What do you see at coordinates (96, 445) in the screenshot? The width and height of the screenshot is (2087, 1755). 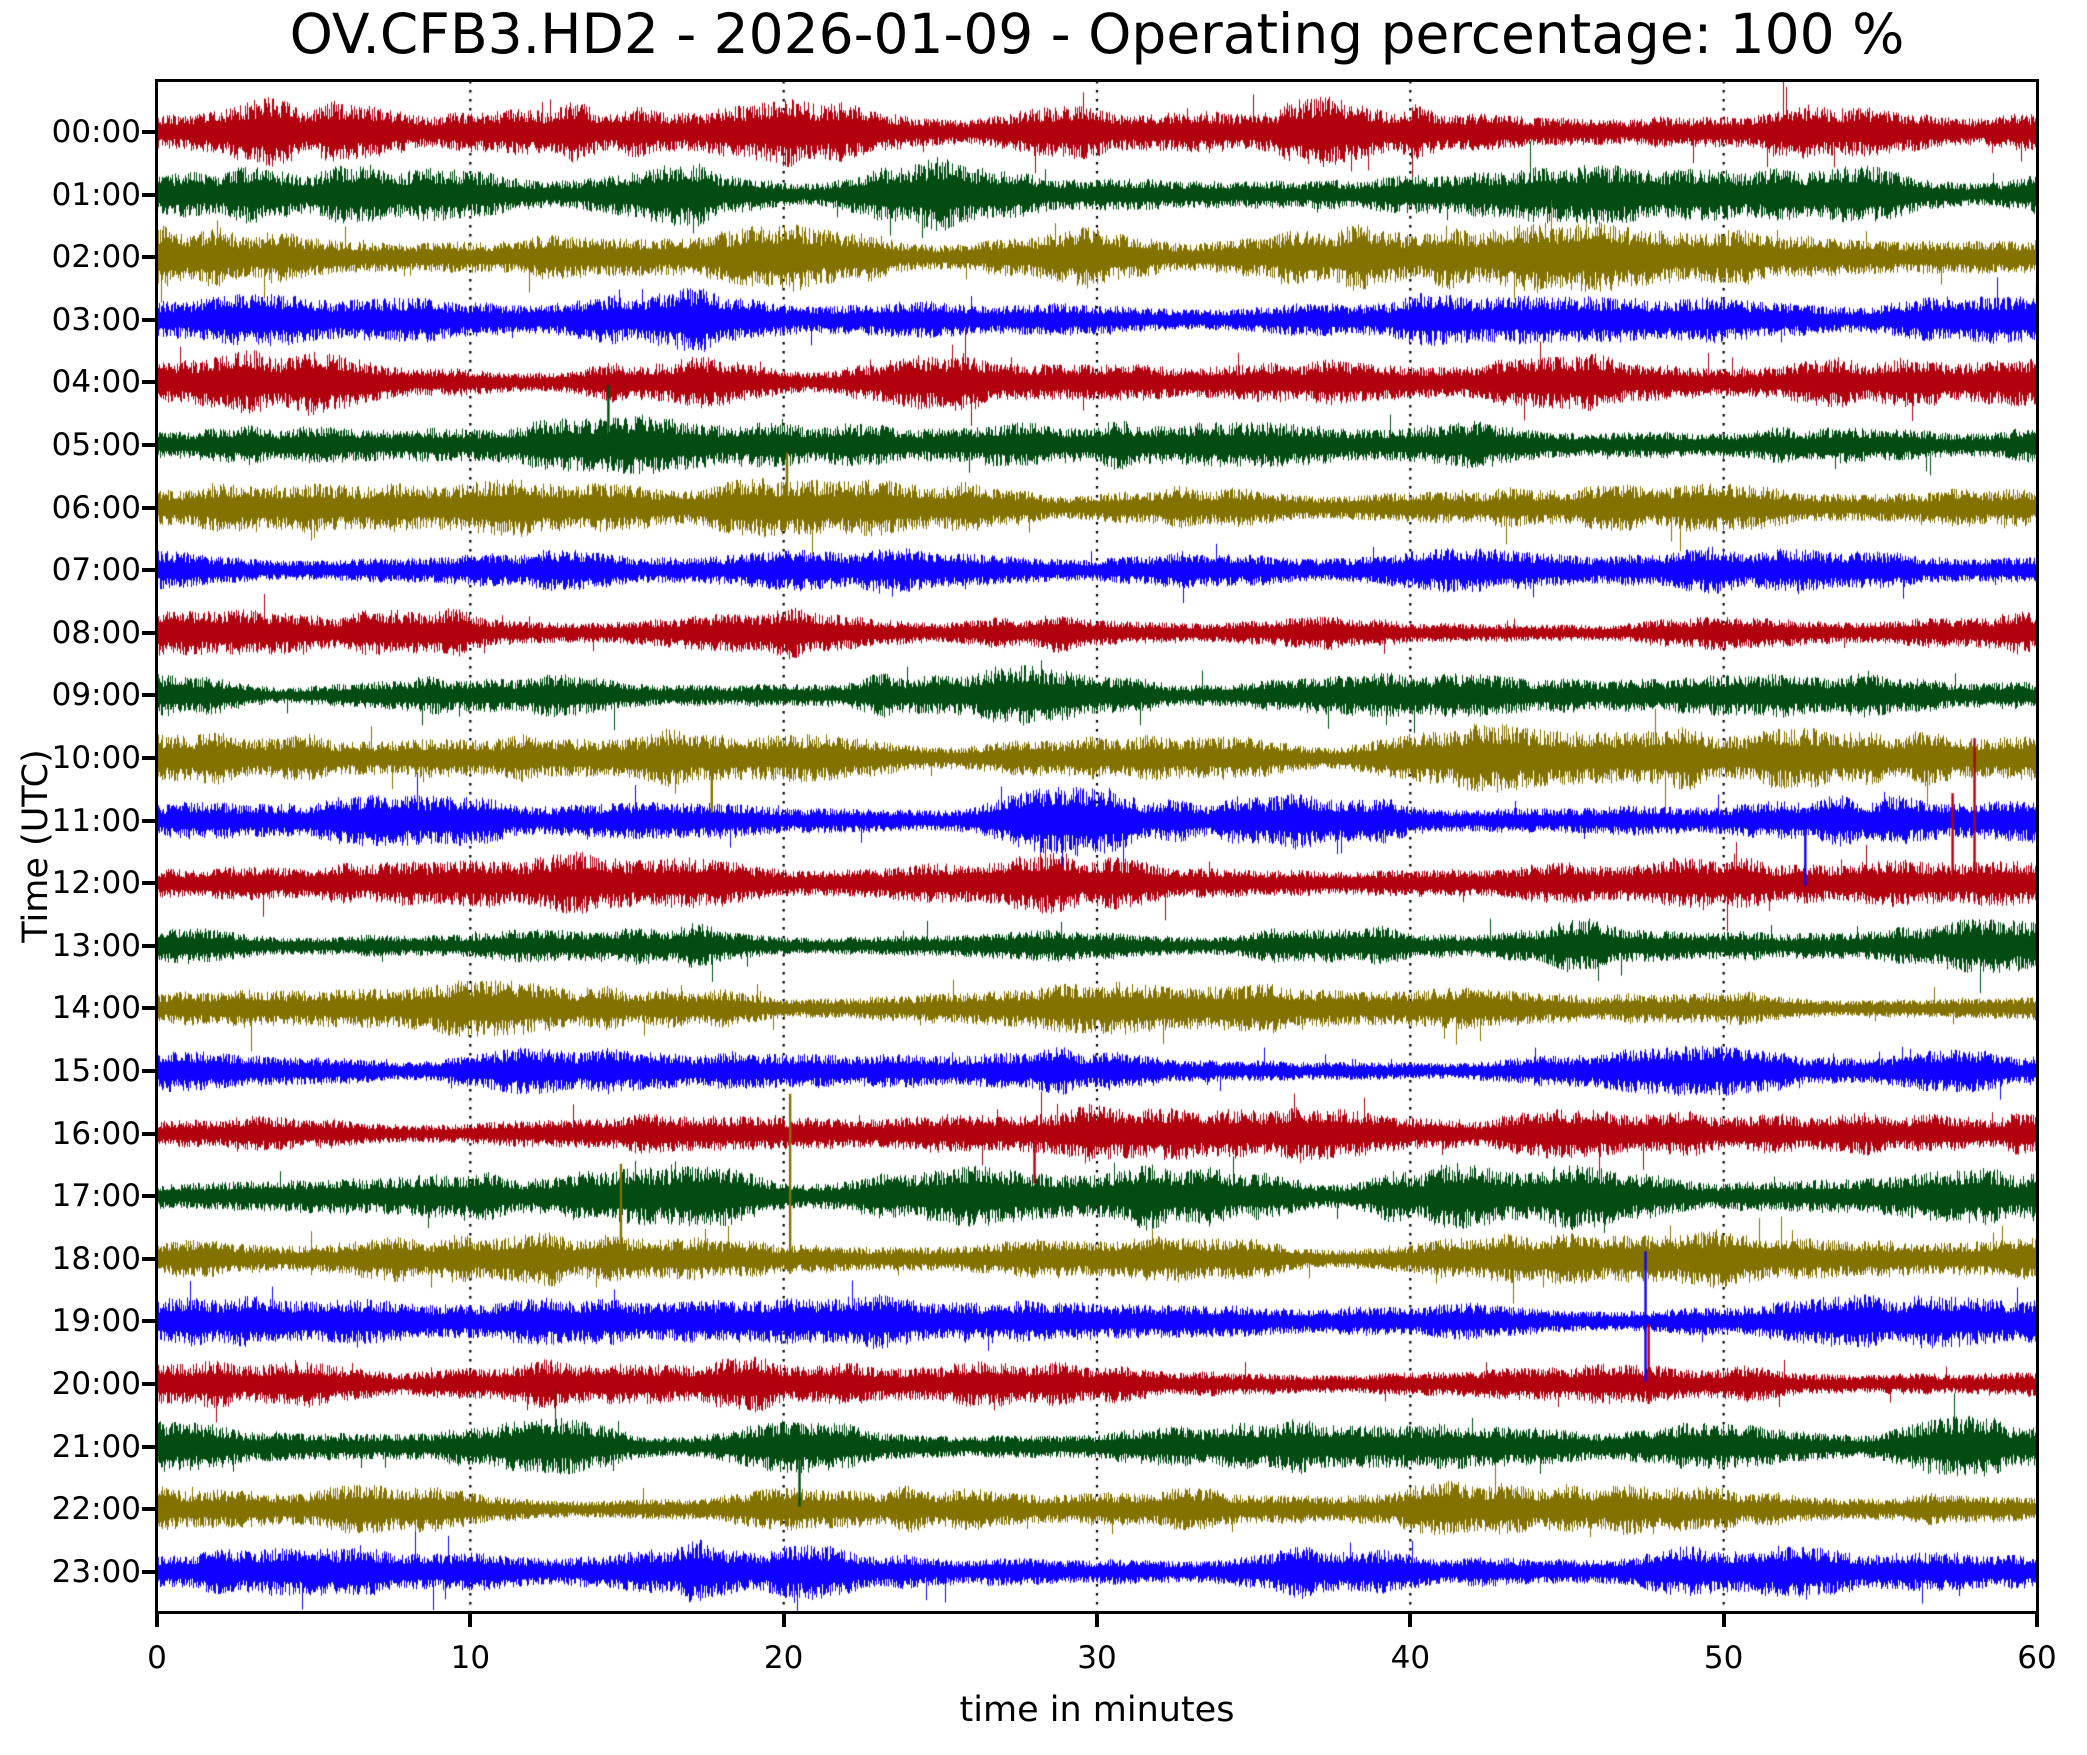 I see `y-tick-label: 05:00` at bounding box center [96, 445].